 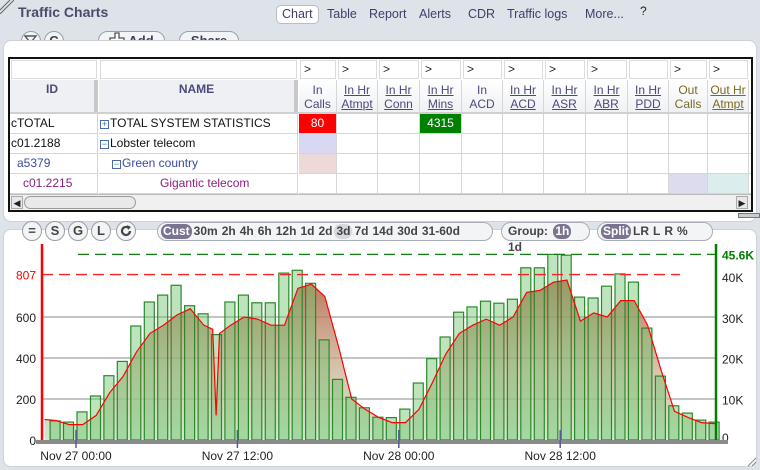 I want to click on filter-out-hr-atmpt: >, so click(x=728, y=69).